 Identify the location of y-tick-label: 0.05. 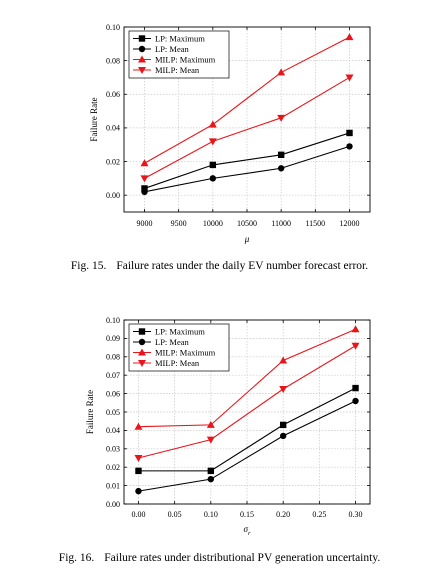
(113, 412).